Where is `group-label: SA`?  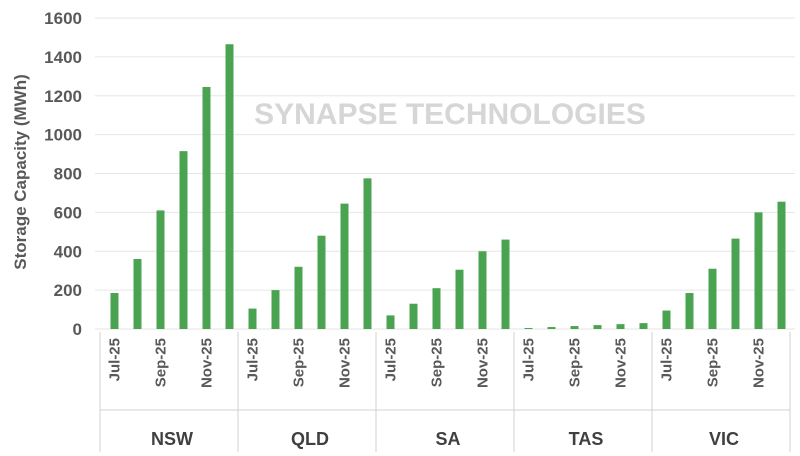 group-label: SA is located at coordinates (447, 439).